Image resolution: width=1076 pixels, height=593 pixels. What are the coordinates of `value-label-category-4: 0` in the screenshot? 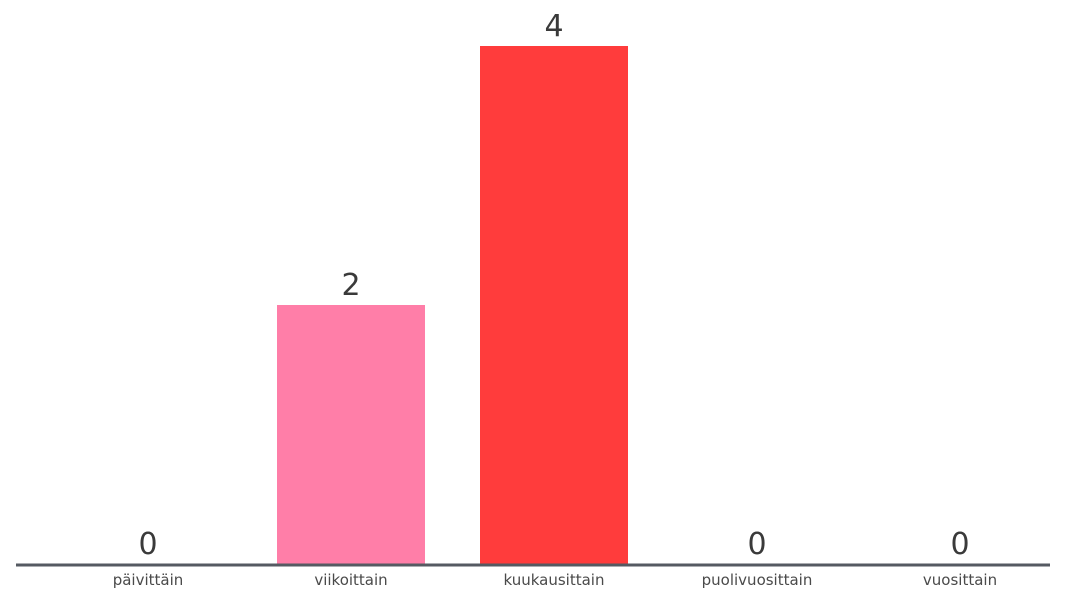 It's located at (959, 544).